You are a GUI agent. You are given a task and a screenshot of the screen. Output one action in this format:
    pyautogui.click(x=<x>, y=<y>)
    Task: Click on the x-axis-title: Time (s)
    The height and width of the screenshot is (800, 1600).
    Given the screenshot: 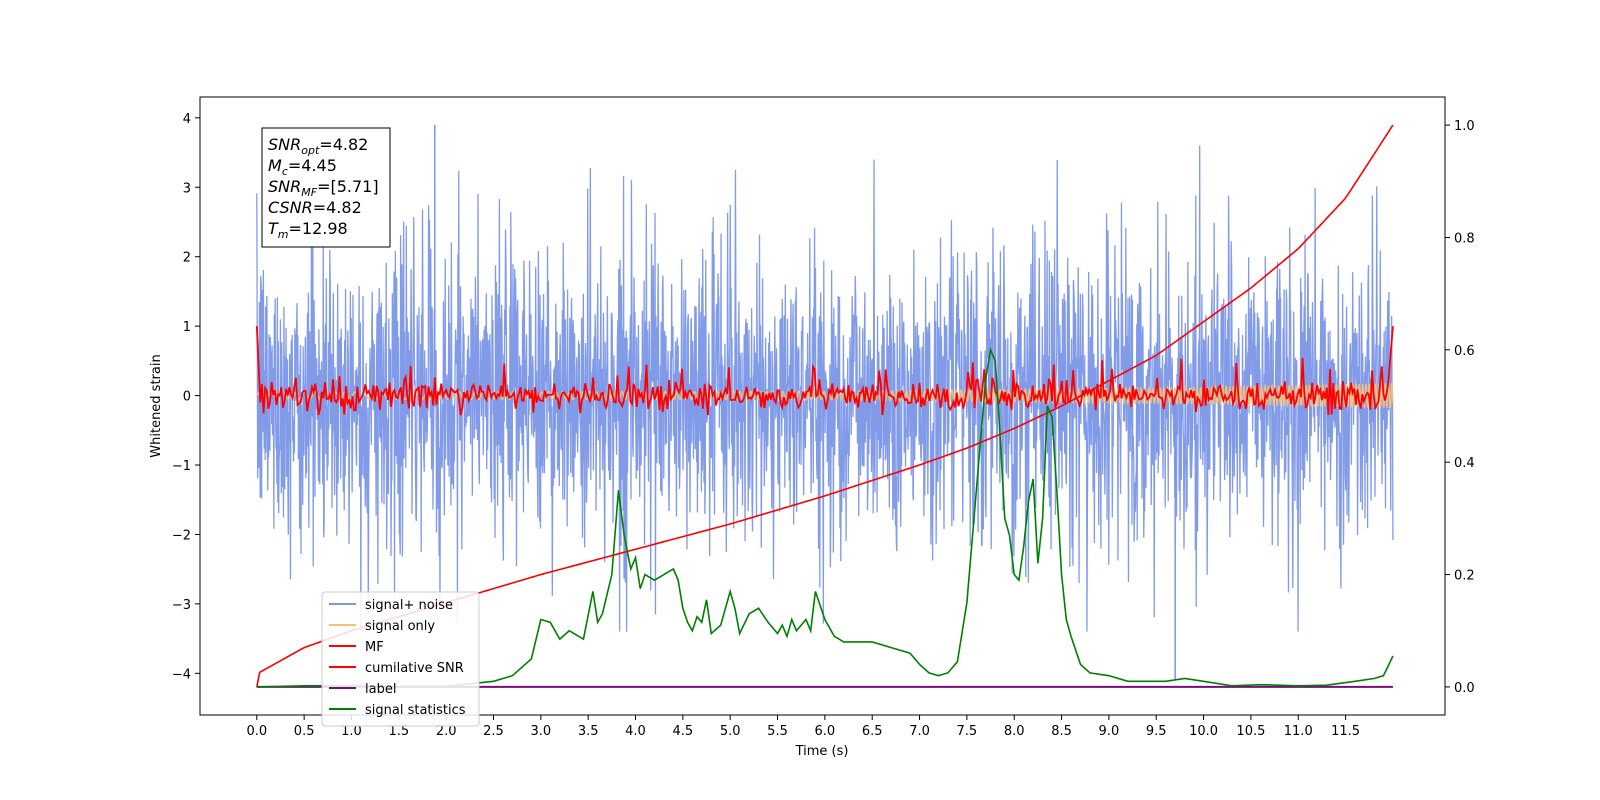 What is the action you would take?
    pyautogui.click(x=822, y=751)
    